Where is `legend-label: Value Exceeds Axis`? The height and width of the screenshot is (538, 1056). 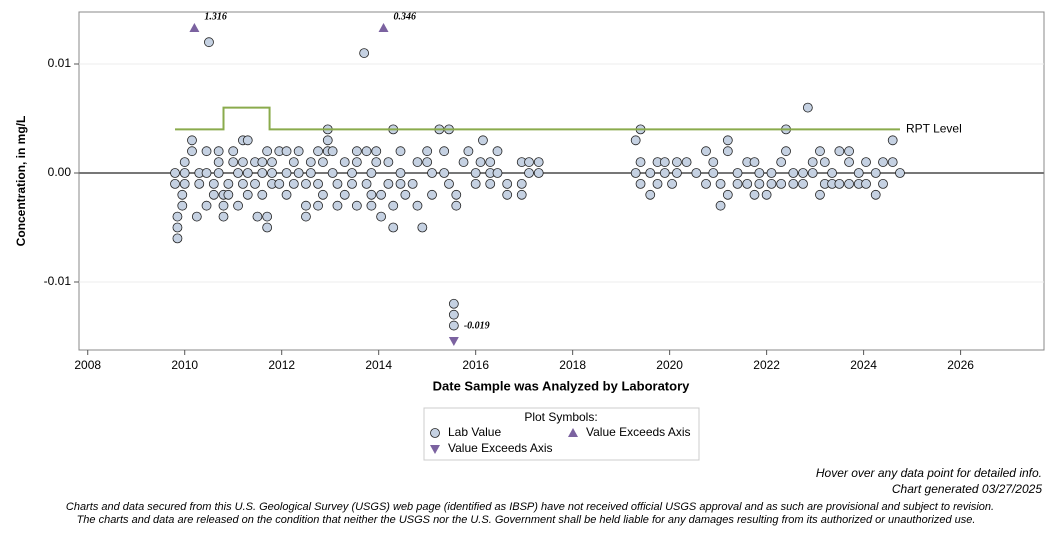 legend-label: Value Exceeds Axis is located at coordinates (638, 432).